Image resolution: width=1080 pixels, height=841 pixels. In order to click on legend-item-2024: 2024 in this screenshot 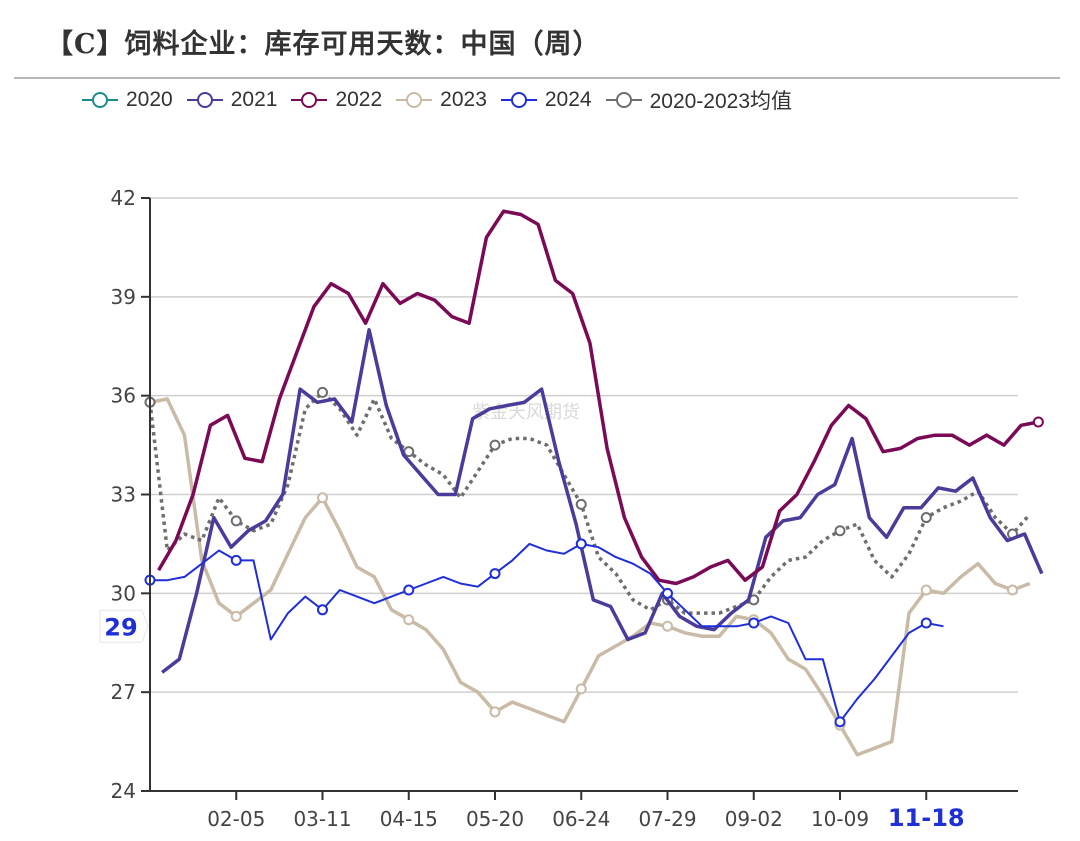, I will do `click(546, 100)`.